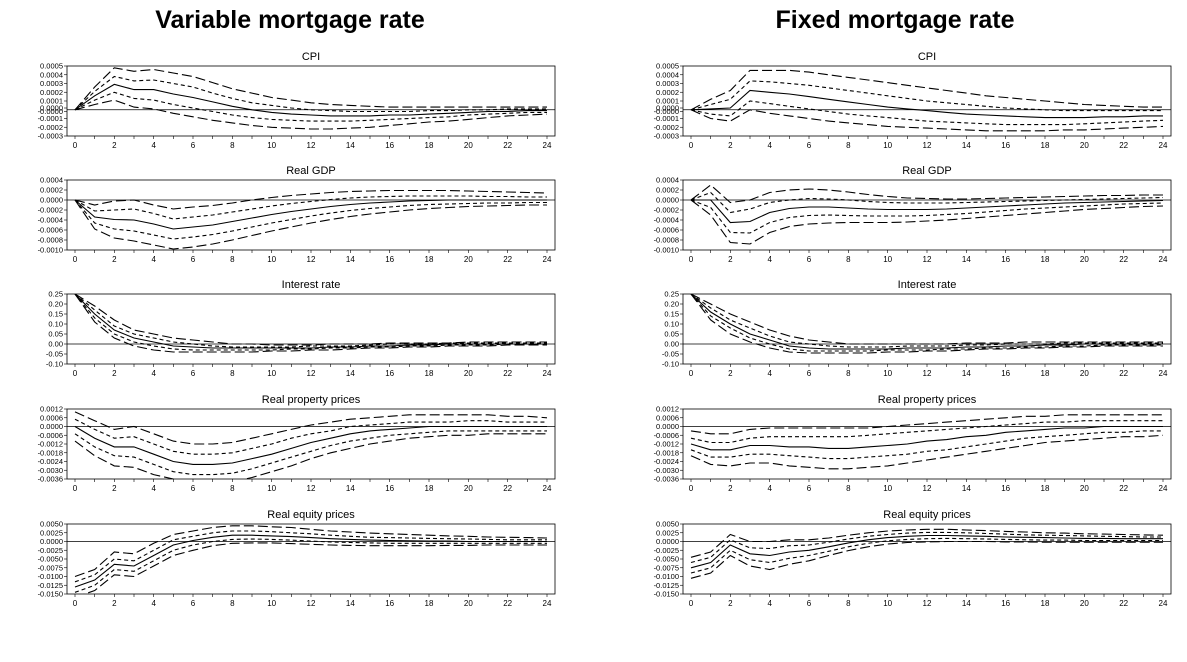 This screenshot has height=662, width=1187. Describe the element at coordinates (55, 294) in the screenshot. I see `y-tick-label: 0.25` at that location.